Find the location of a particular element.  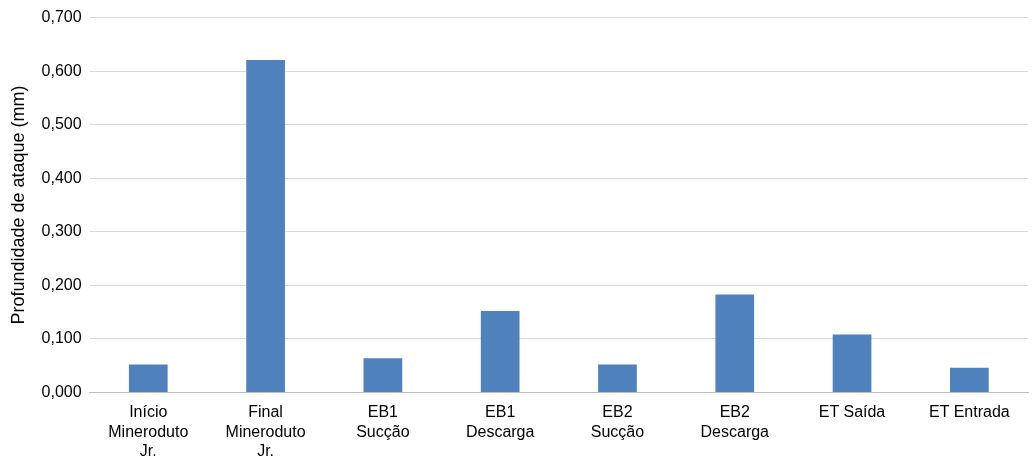

y-tick-label: 0,700 is located at coordinates (61, 17).